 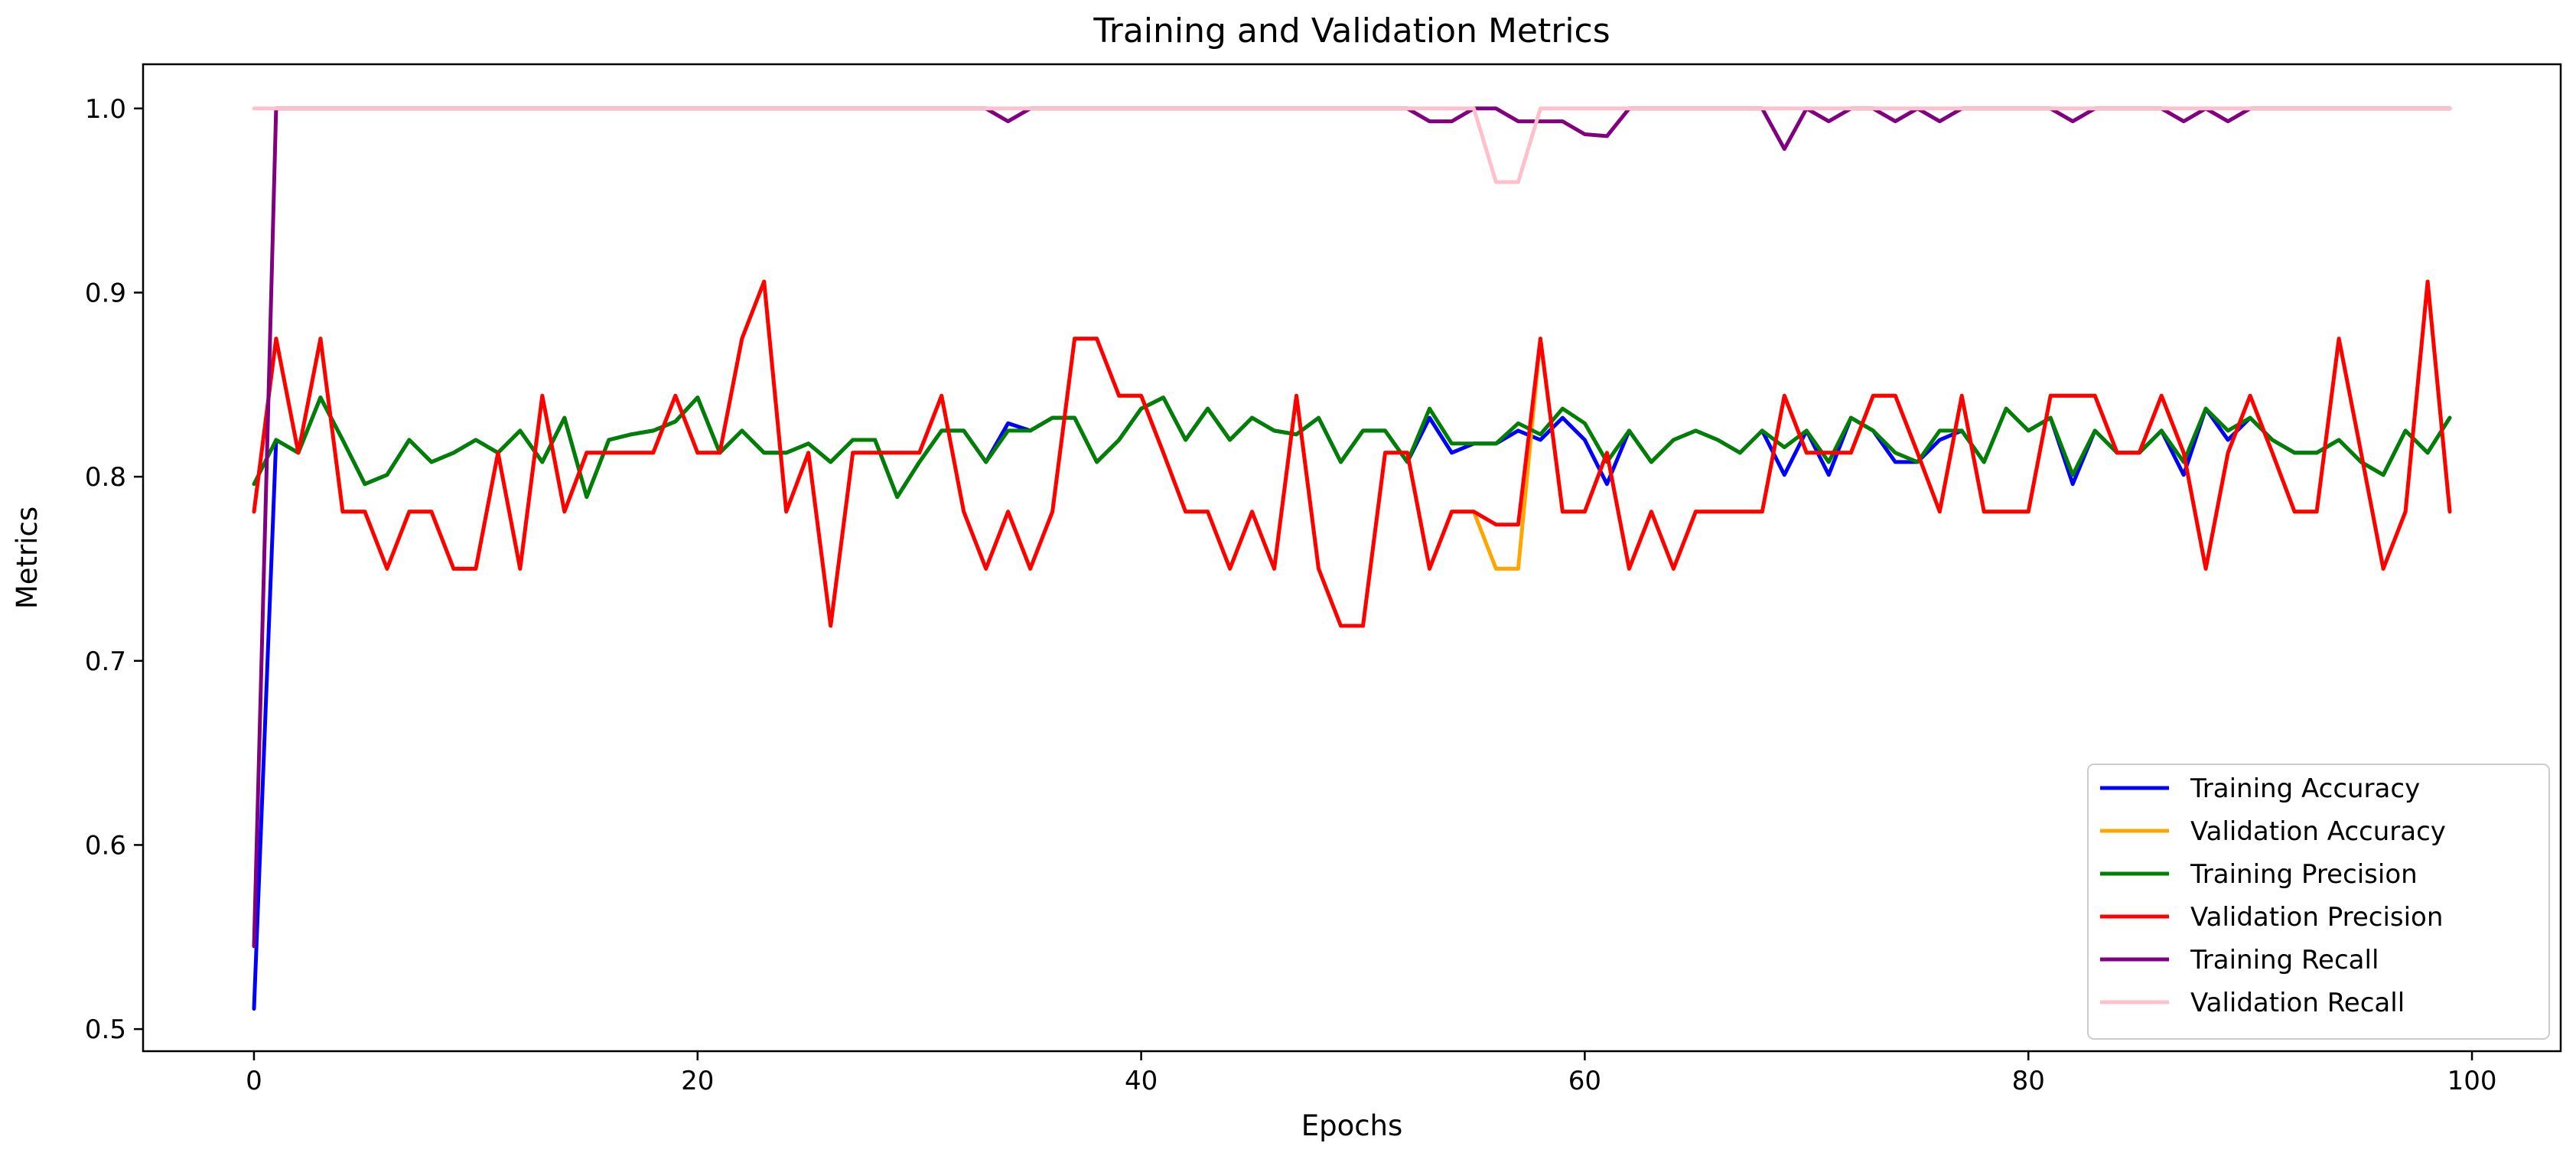 What do you see at coordinates (2472, 1081) in the screenshot?
I see `x-tick-label: 100` at bounding box center [2472, 1081].